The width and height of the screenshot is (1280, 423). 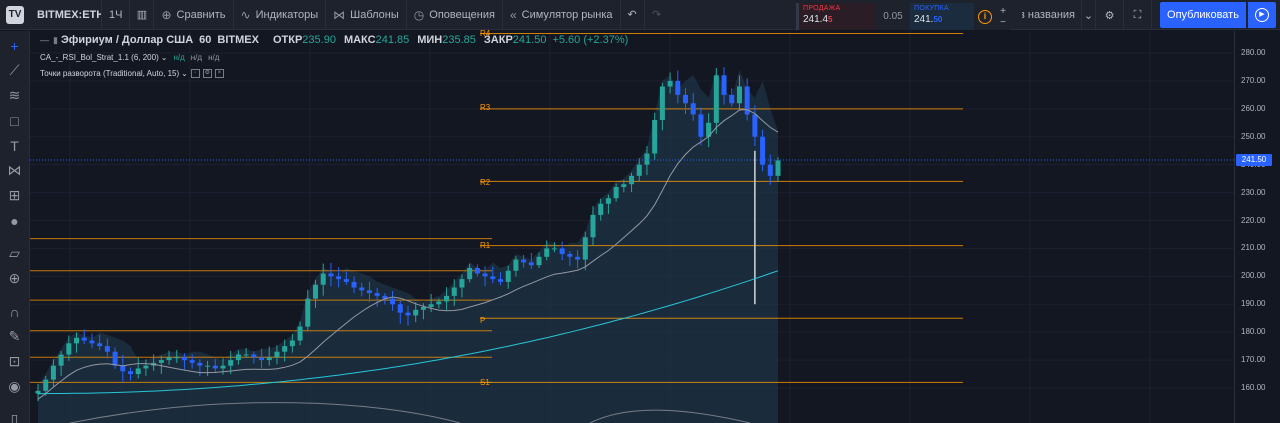 I want to click on high-label: МАКС, so click(x=359, y=40).